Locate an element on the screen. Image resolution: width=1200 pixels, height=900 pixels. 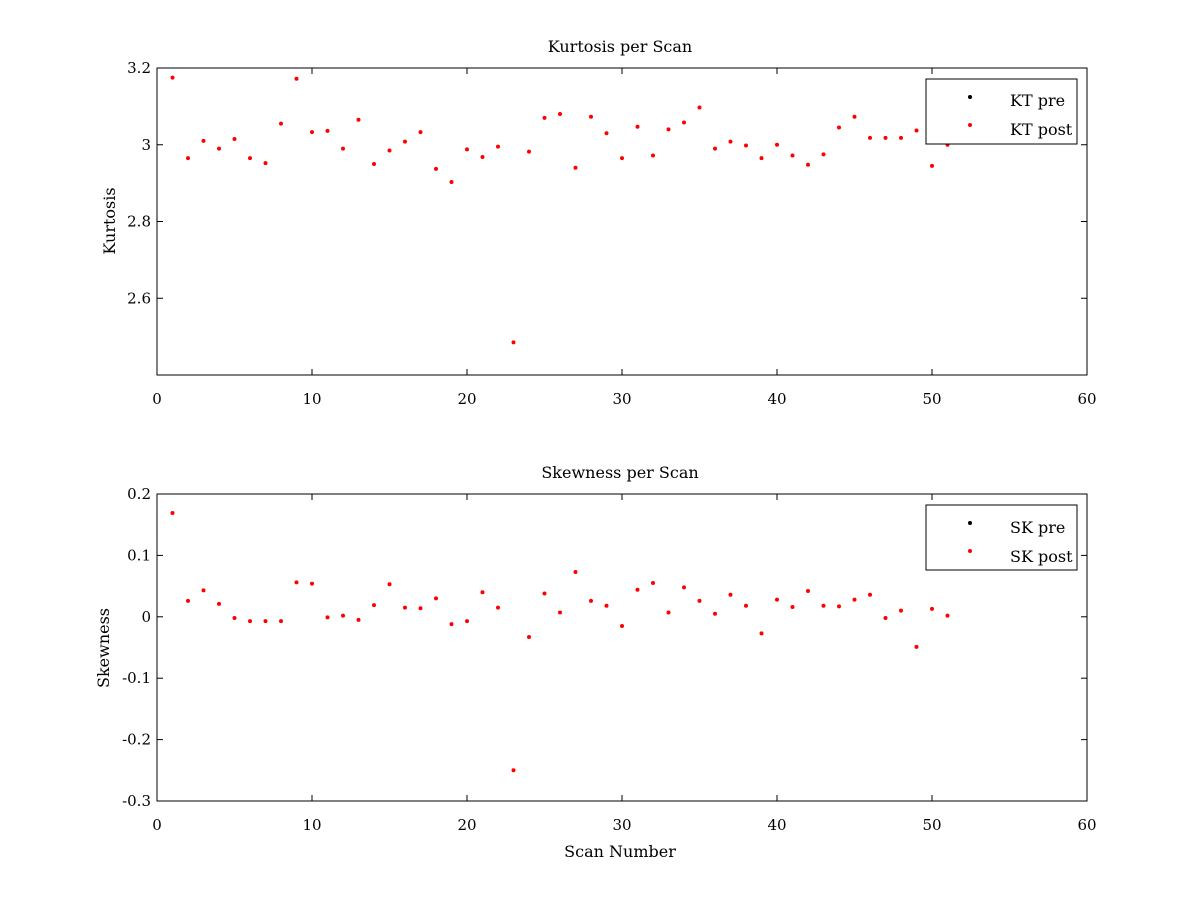
legend-box is located at coordinates (1001, 111).